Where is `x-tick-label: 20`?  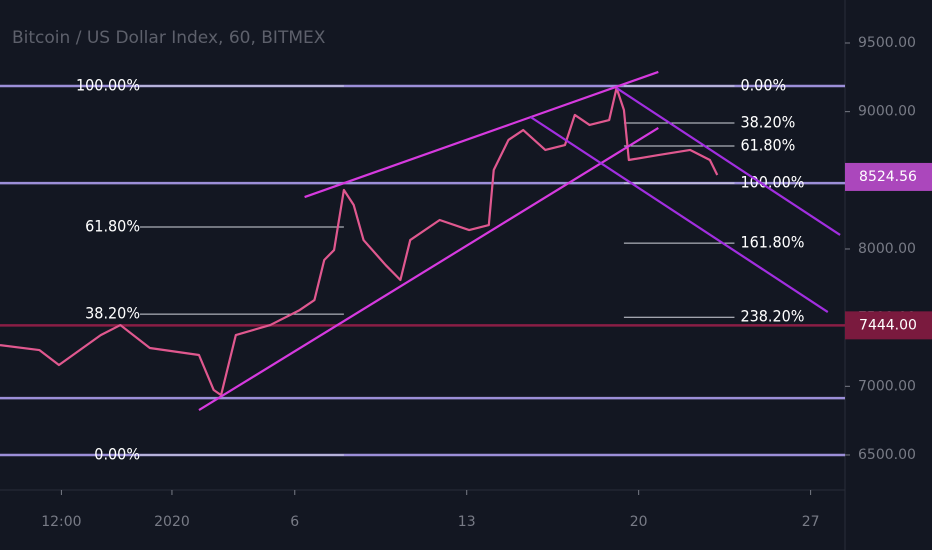 x-tick-label: 20 is located at coordinates (639, 522).